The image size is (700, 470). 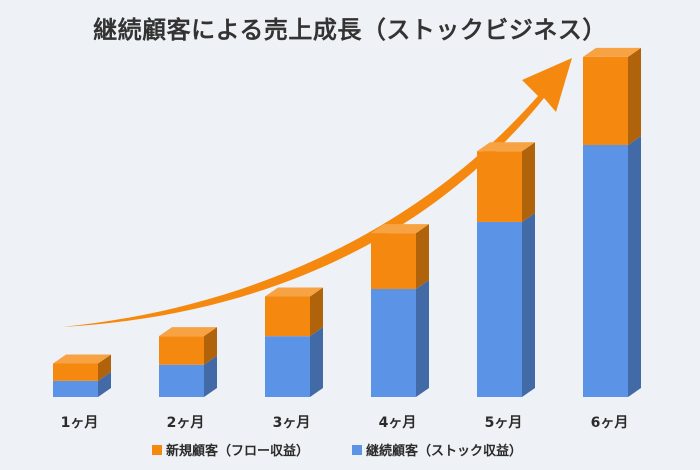 What do you see at coordinates (504, 423) in the screenshot?
I see `x-tick-label: 5ヶ月` at bounding box center [504, 423].